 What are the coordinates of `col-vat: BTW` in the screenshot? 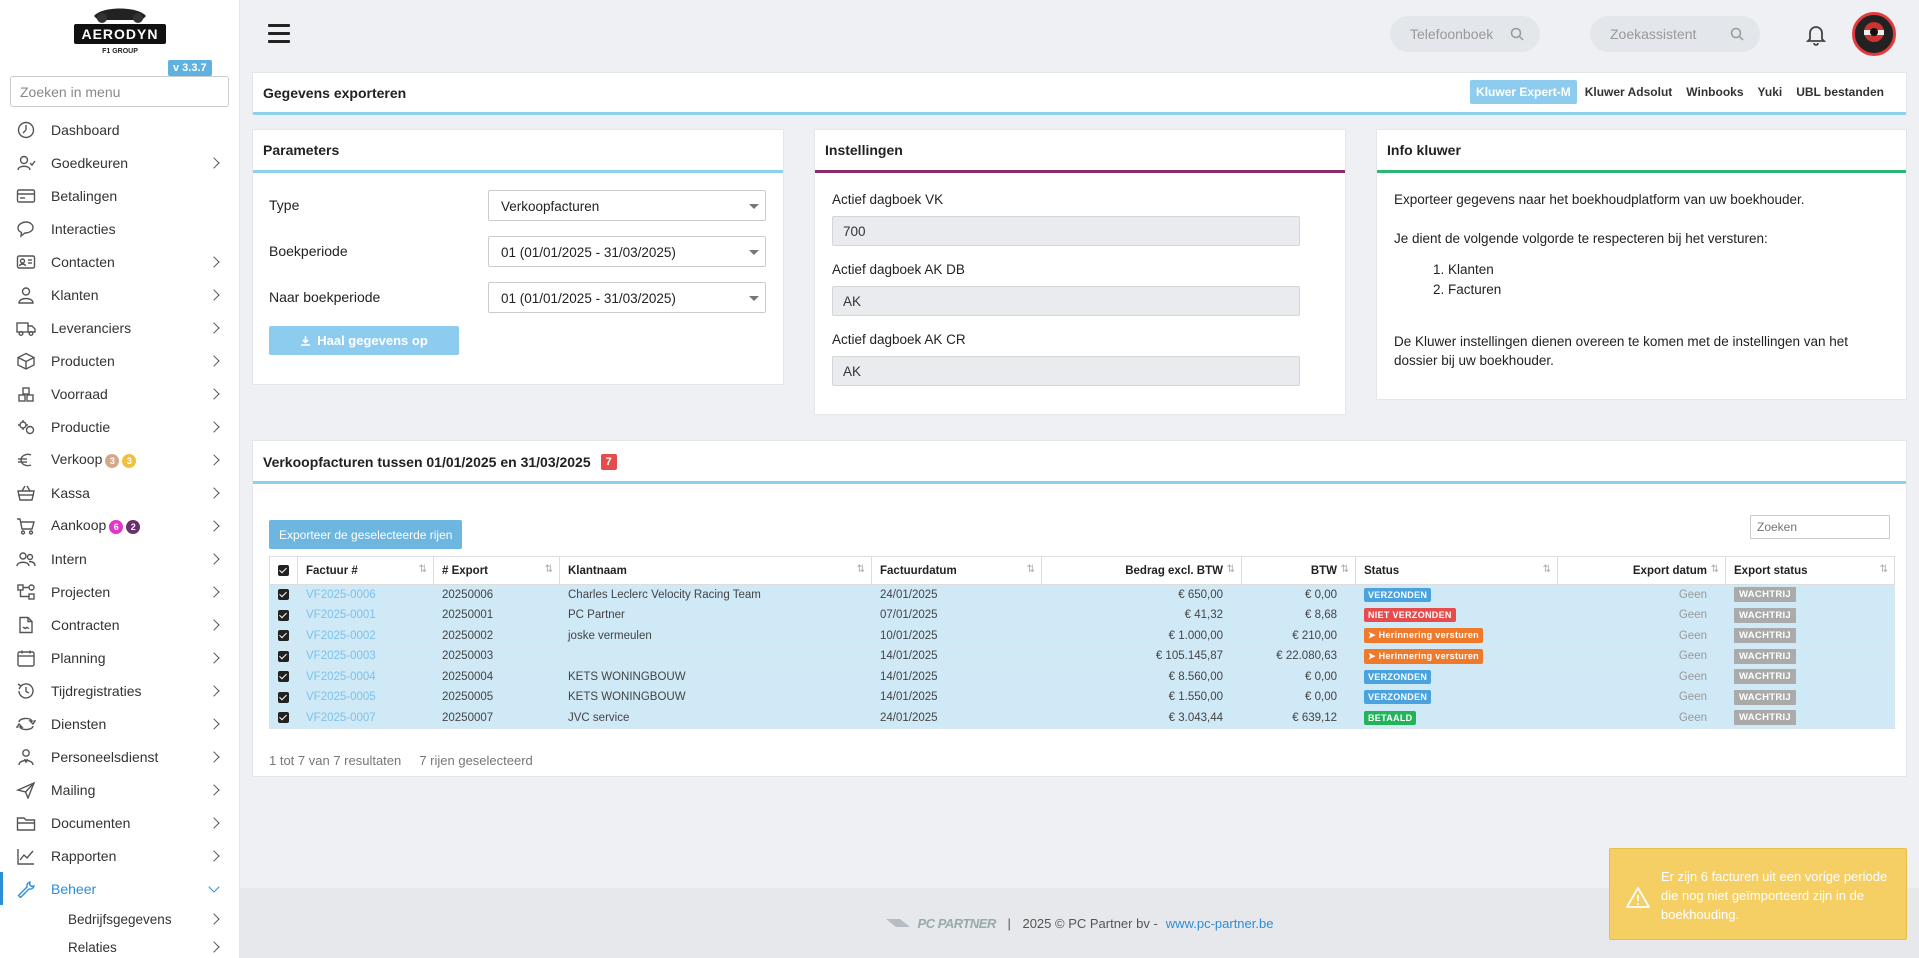 It's located at (1298, 570).